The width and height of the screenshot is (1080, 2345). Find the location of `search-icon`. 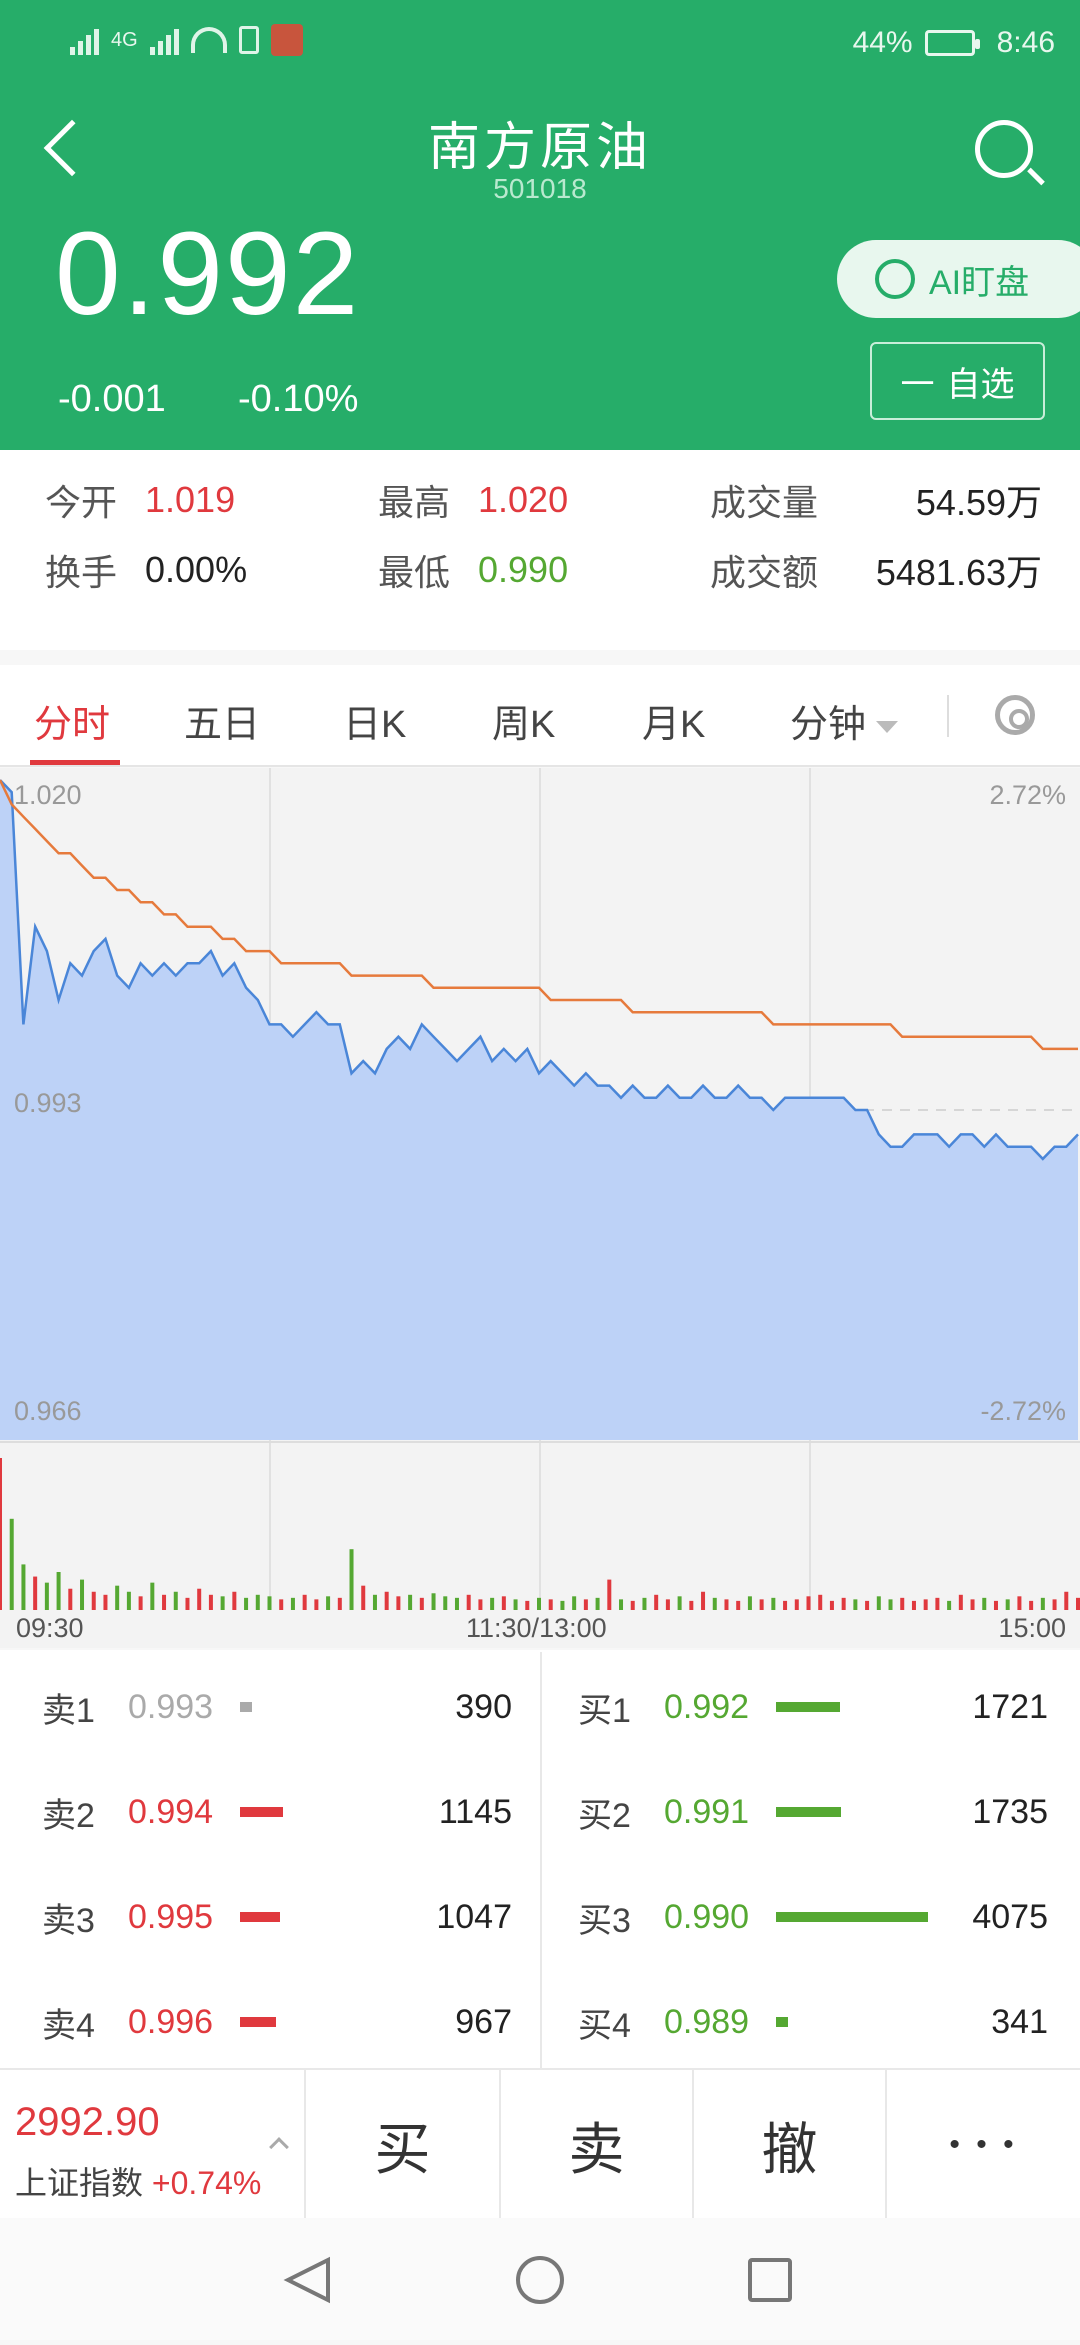

search-icon is located at coordinates (1004, 149).